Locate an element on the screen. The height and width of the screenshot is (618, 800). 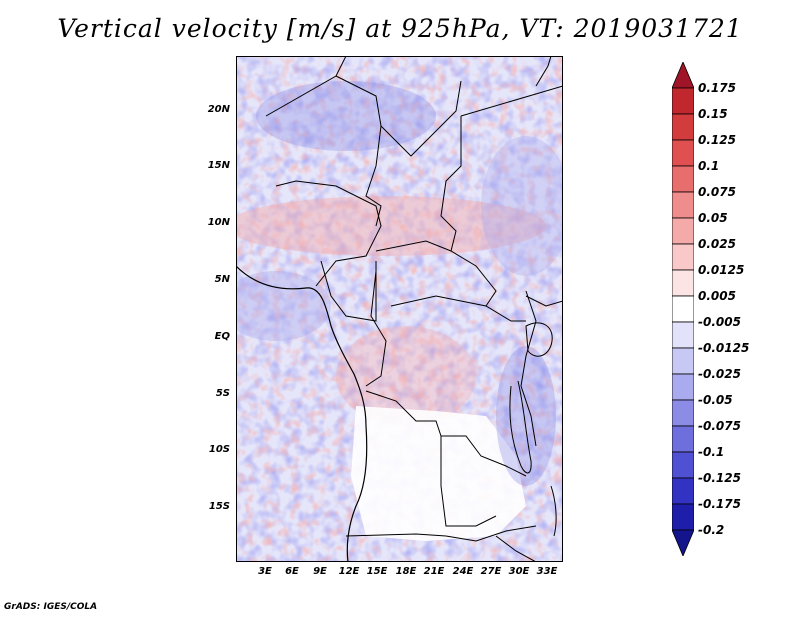
colorbar-label-neg0.005: -0.005 is located at coordinates (719, 322).